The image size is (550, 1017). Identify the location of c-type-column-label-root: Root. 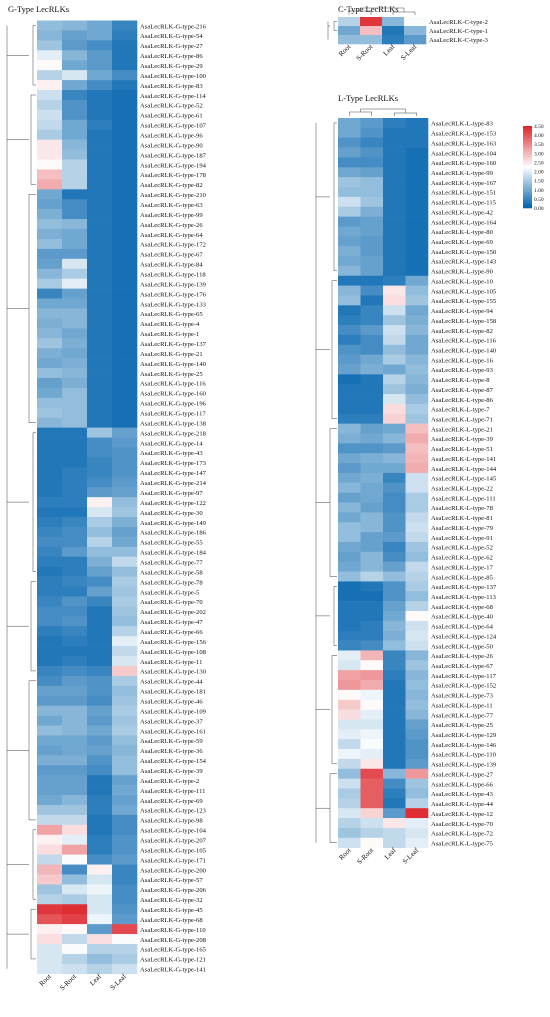
(344, 50).